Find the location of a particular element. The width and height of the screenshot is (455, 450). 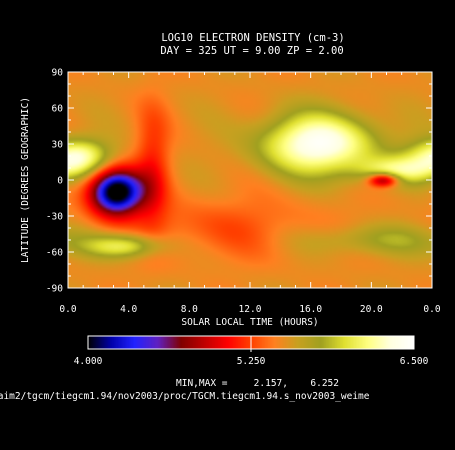

y-tick-label: -90 is located at coordinates (54, 289).